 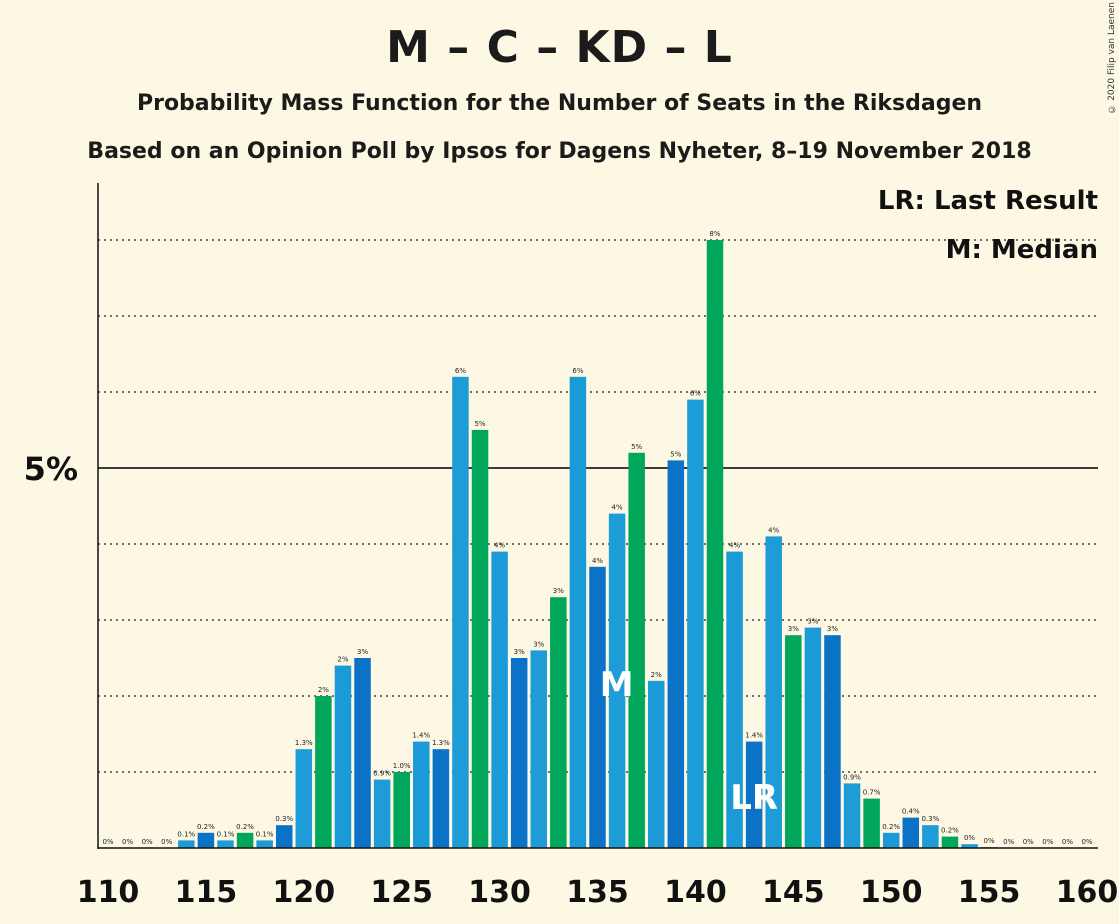 What do you see at coordinates (832, 629) in the screenshot?
I see `bar-label-seat-147: 3%` at bounding box center [832, 629].